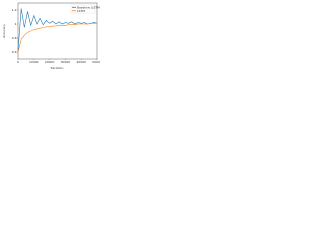 The height and width of the screenshot is (240, 320). What do you see at coordinates (34, 62) in the screenshot?
I see `x-tick-label: 10000` at bounding box center [34, 62].